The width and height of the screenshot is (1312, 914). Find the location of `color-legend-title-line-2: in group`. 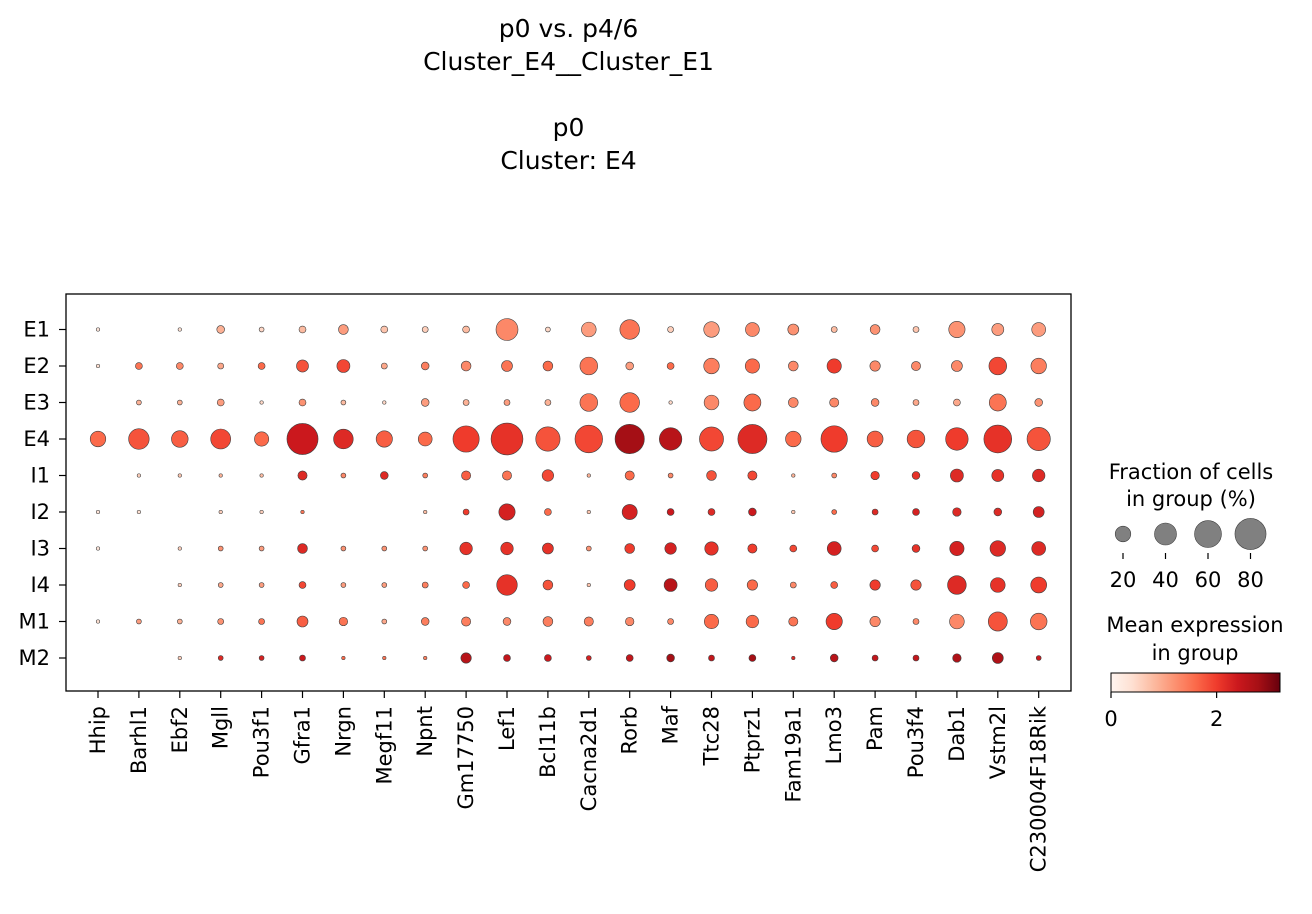

color-legend-title-line-2: in group is located at coordinates (1195, 653).